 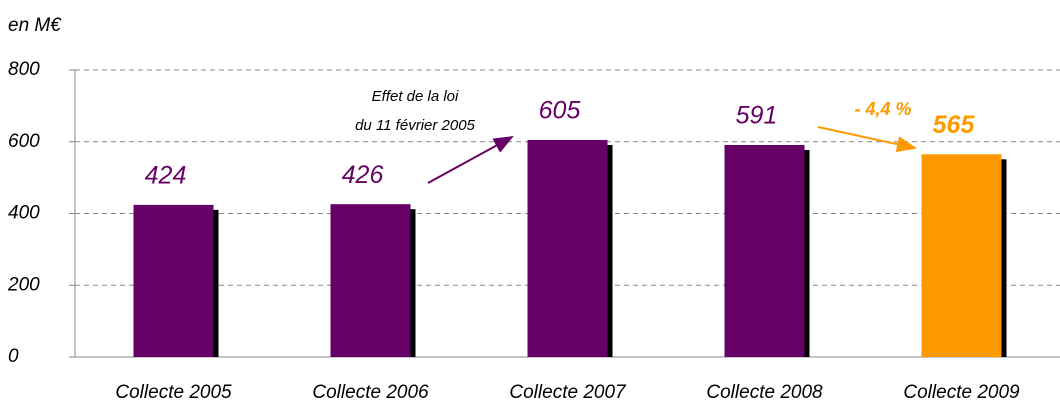 I want to click on x-tick-label: Collecte 2007, so click(x=568, y=392).